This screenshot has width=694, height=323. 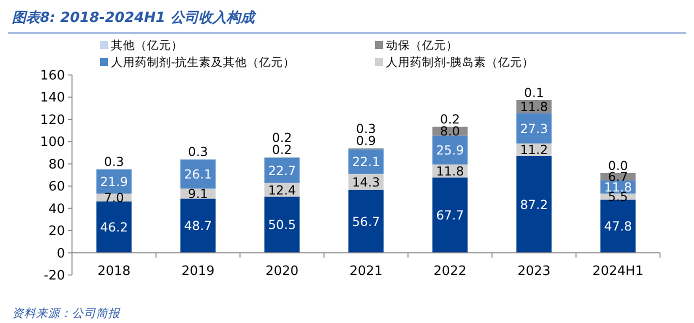 What do you see at coordinates (52, 76) in the screenshot?
I see `y-tick-label: 160` at bounding box center [52, 76].